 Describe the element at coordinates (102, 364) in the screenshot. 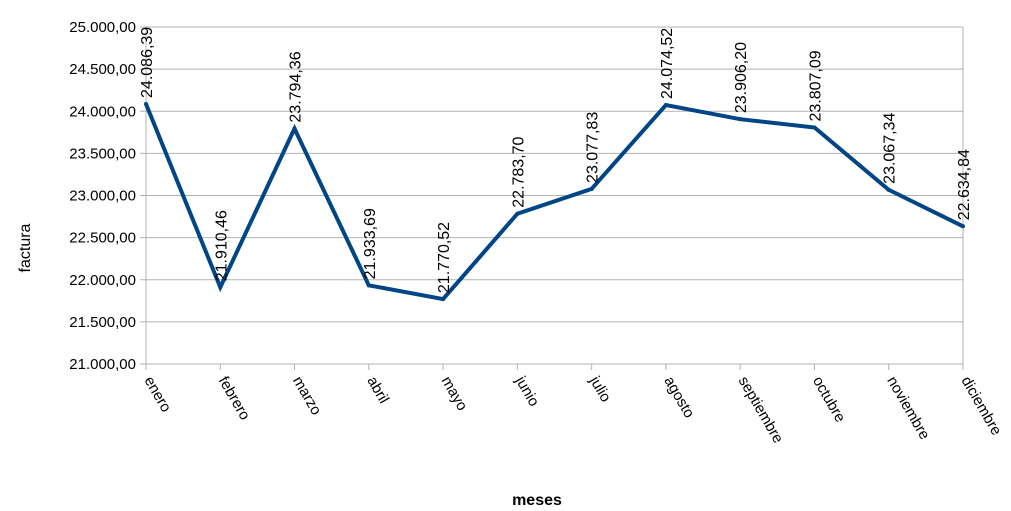

I see `y-tick-label: 21.000,00` at that location.